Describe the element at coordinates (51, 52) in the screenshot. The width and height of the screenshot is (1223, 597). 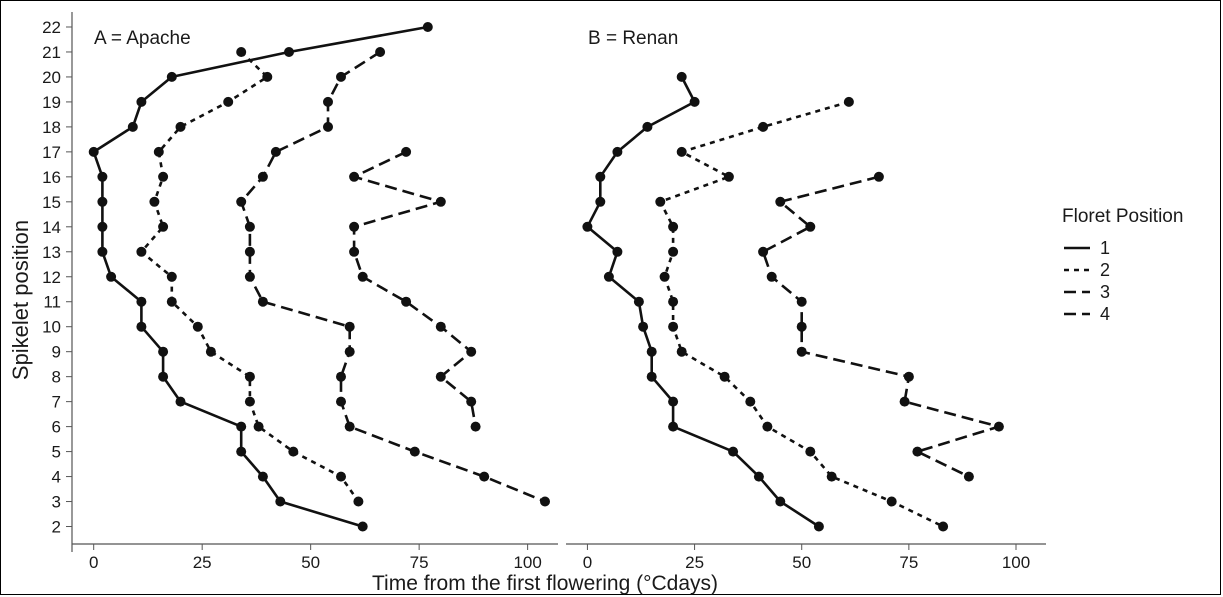
I see `y-tick-label: 21` at that location.